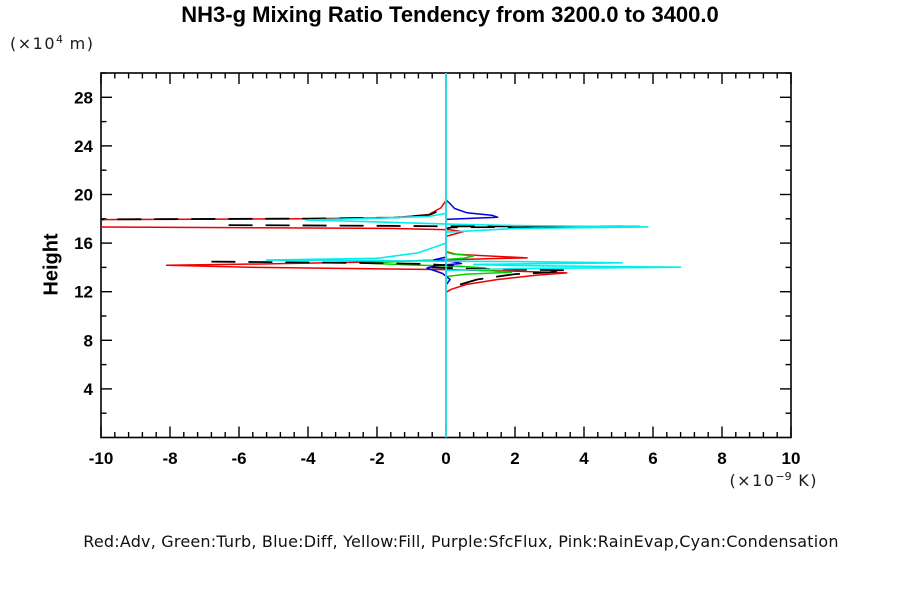 The height and width of the screenshot is (600, 900). I want to click on svg-text: -2, so click(376, 458).